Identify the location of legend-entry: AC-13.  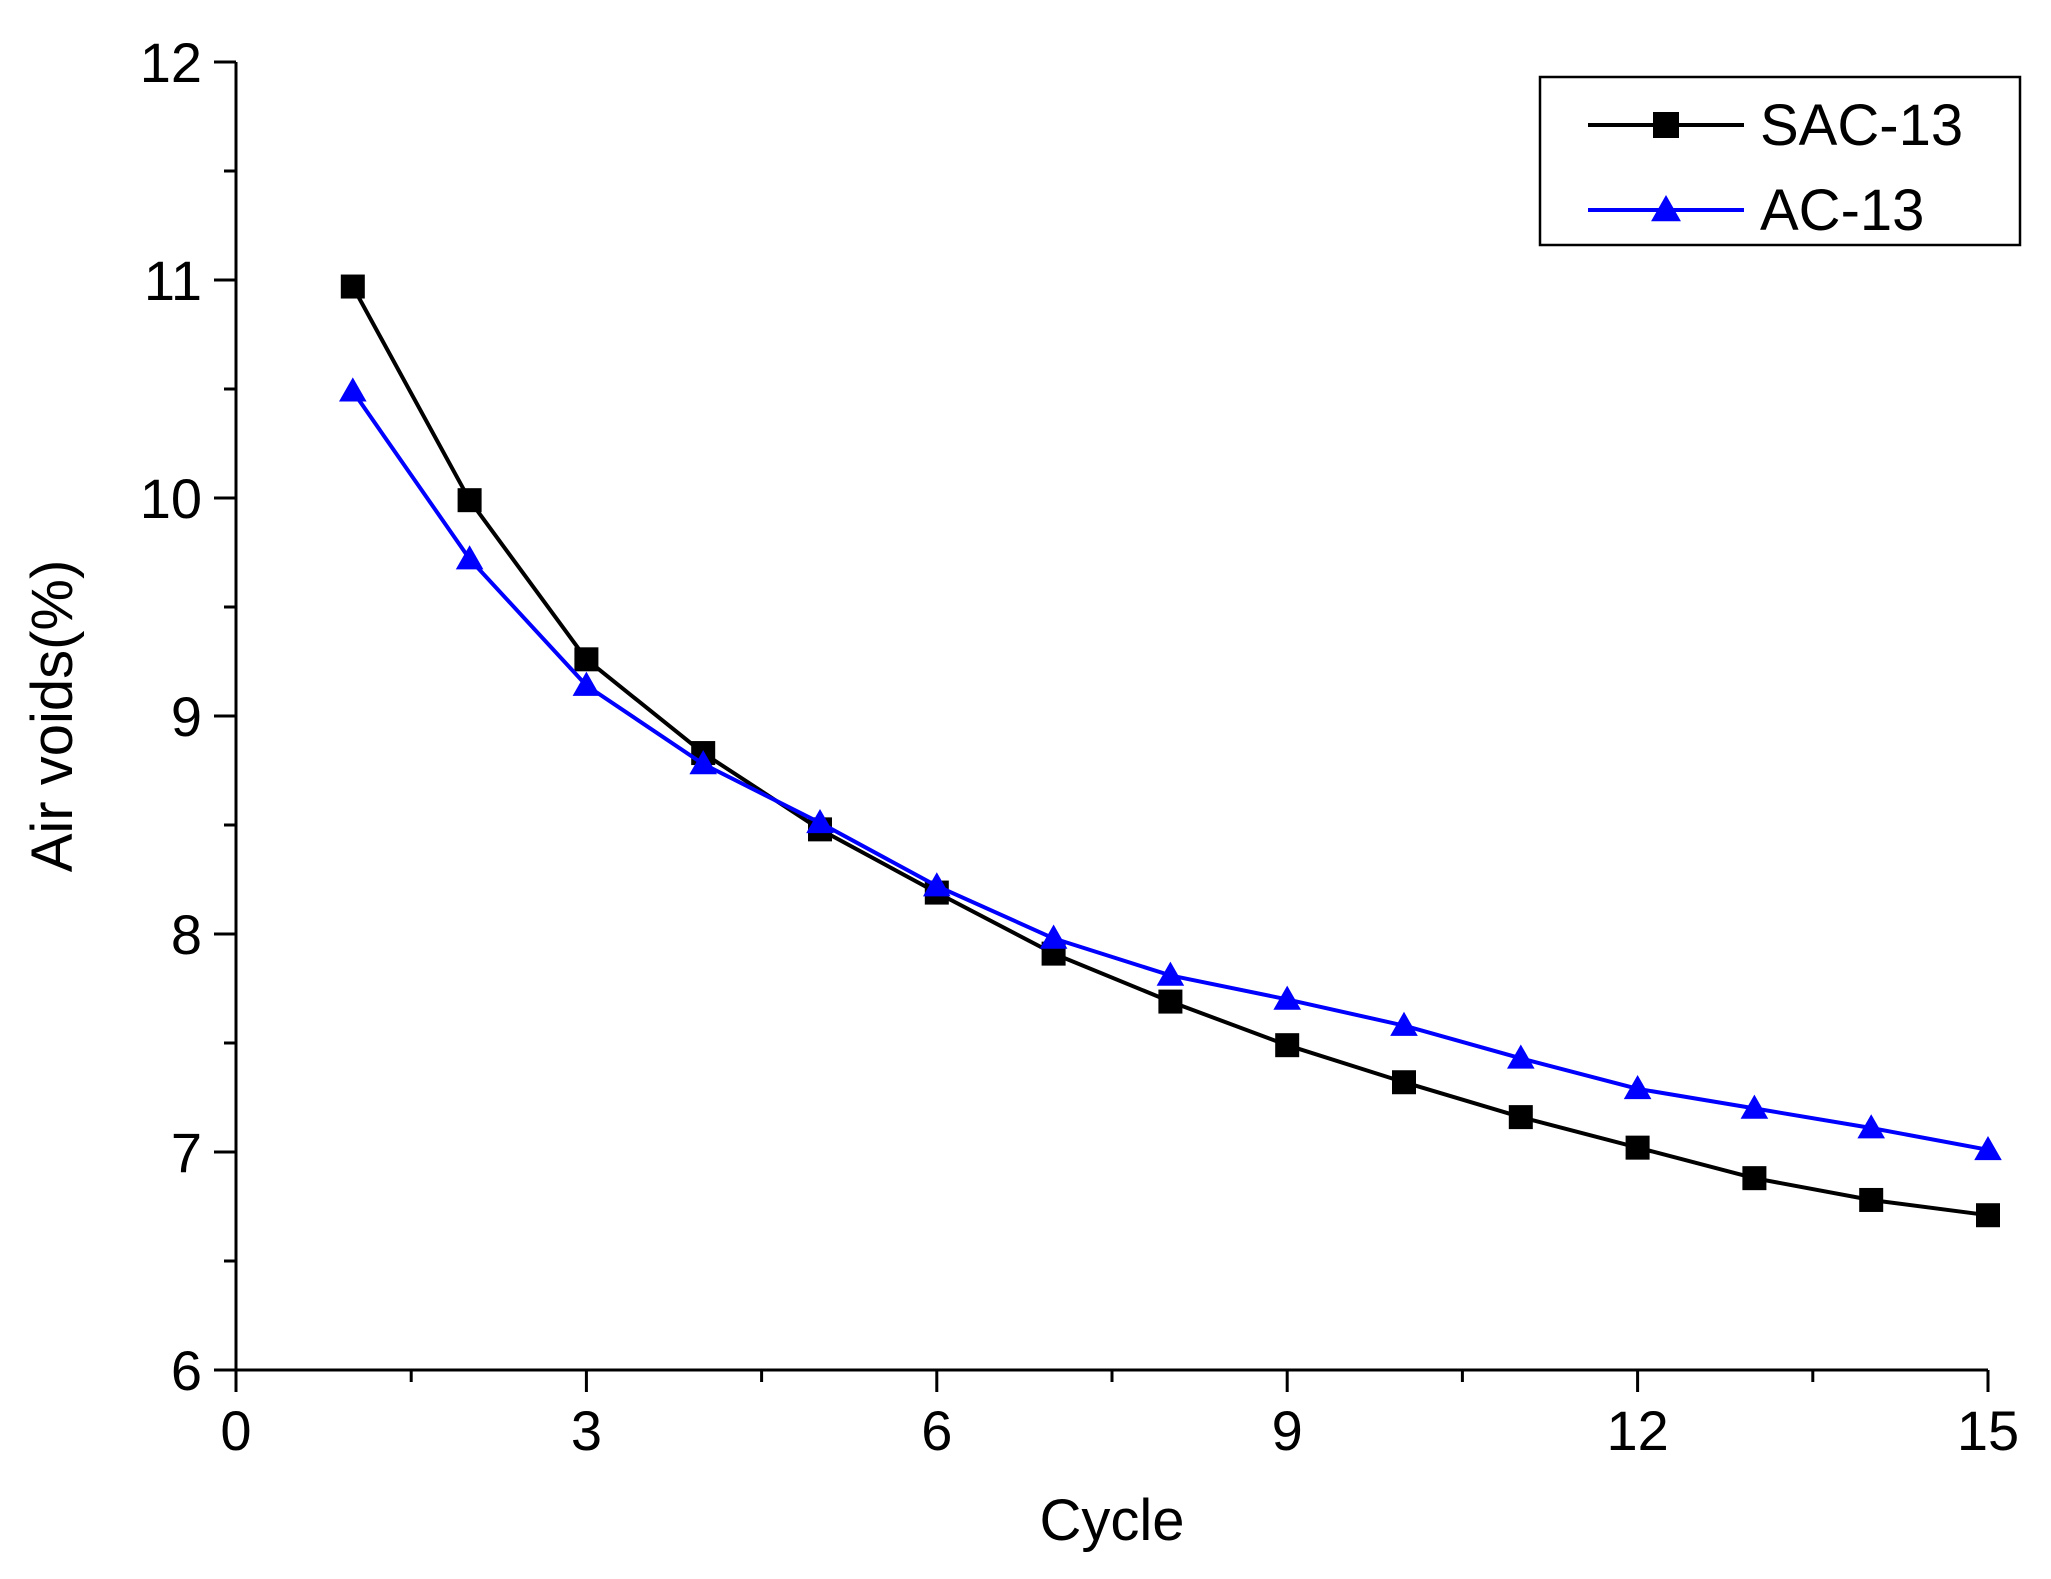
(1756, 210).